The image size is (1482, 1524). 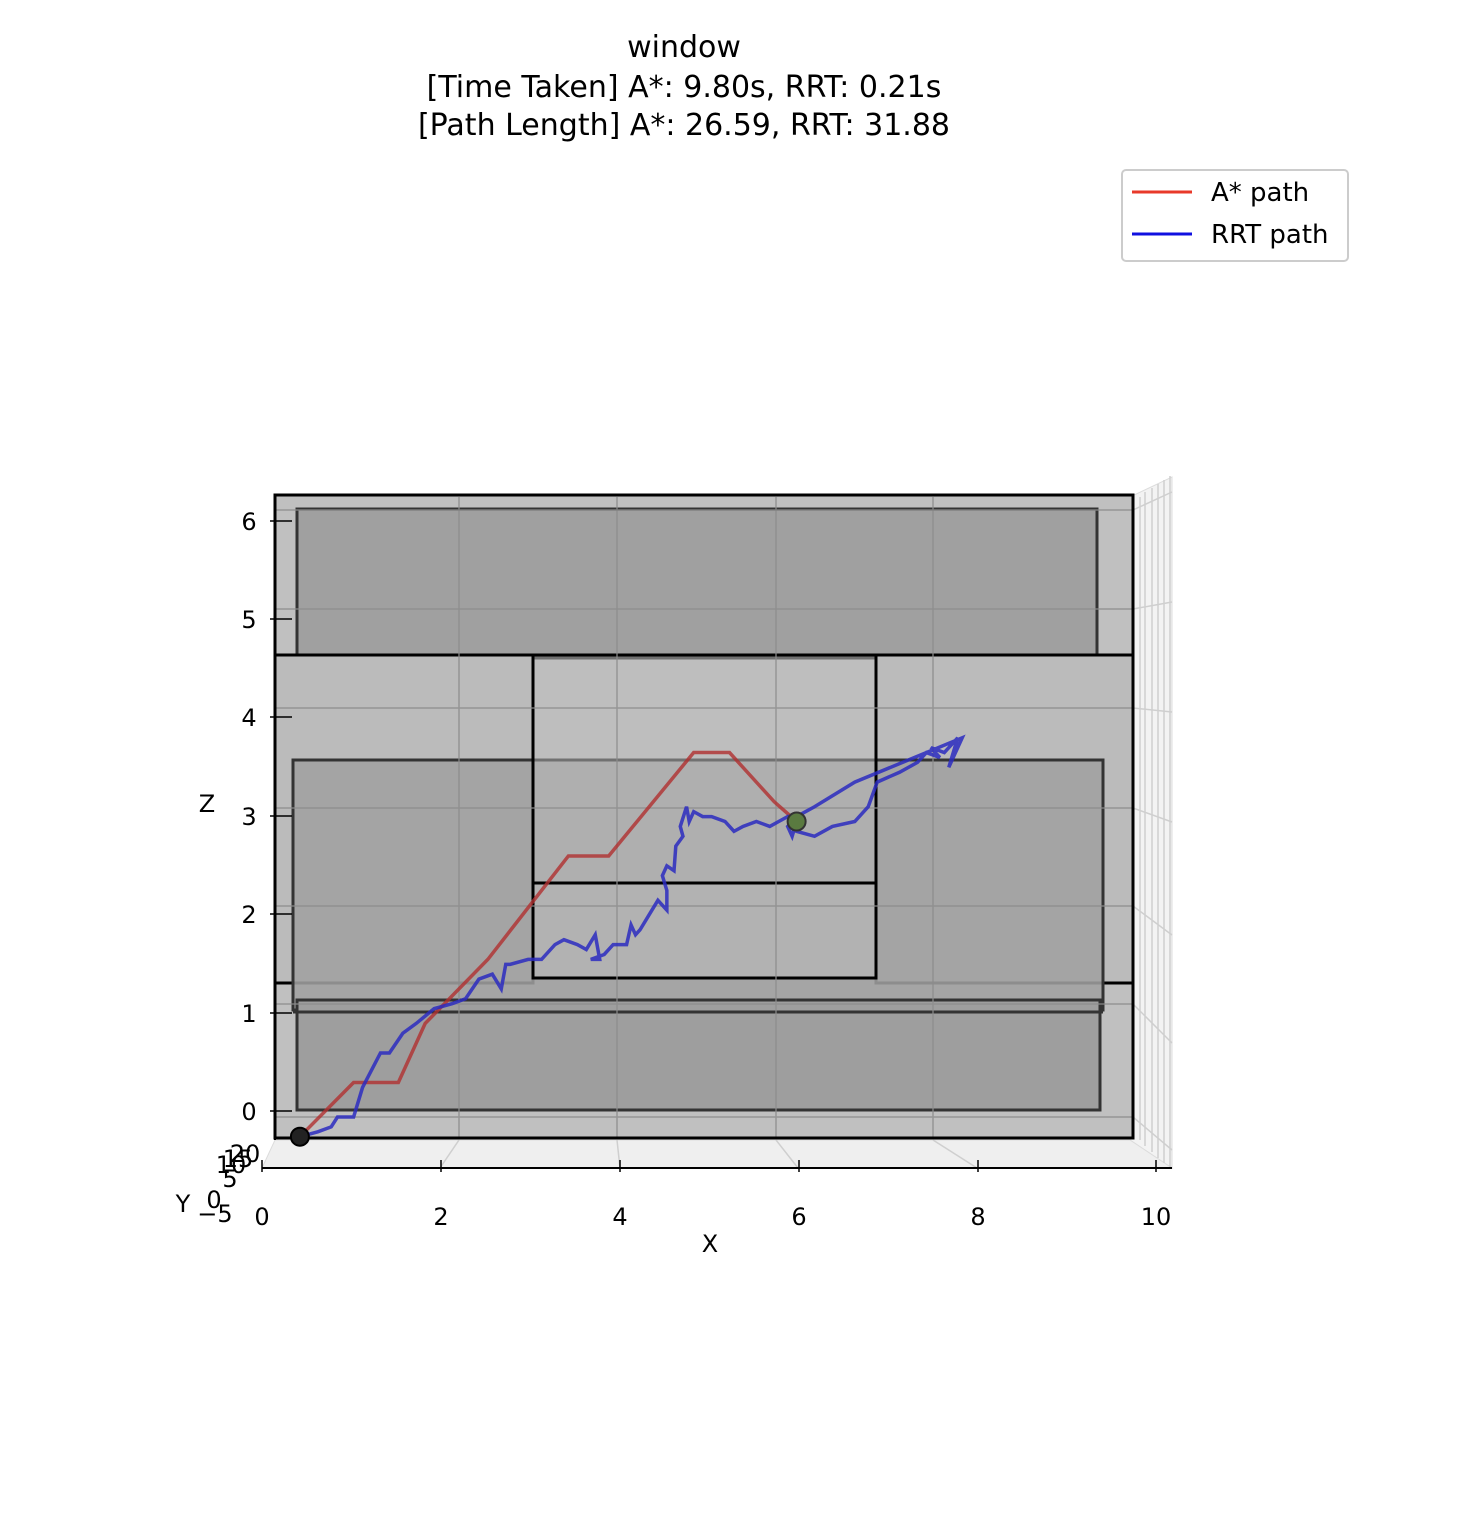 What do you see at coordinates (440, 1217) in the screenshot?
I see `x-tick-label: 2` at bounding box center [440, 1217].